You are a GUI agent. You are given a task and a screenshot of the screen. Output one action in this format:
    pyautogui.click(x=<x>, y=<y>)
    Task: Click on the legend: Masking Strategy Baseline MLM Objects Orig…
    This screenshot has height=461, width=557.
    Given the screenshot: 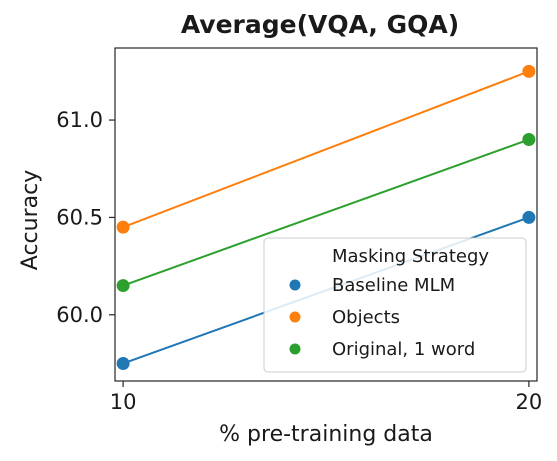 What is the action you would take?
    pyautogui.click(x=395, y=305)
    